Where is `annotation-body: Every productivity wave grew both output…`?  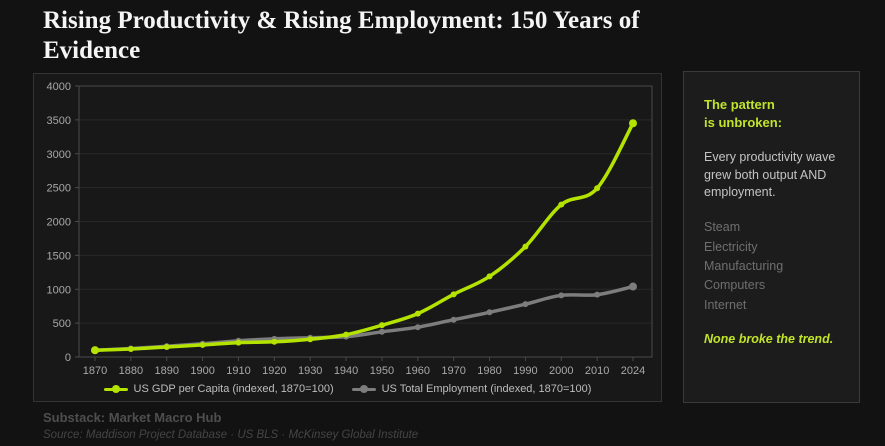
annotation-body: Every productivity wave grew both output… is located at coordinates (770, 174).